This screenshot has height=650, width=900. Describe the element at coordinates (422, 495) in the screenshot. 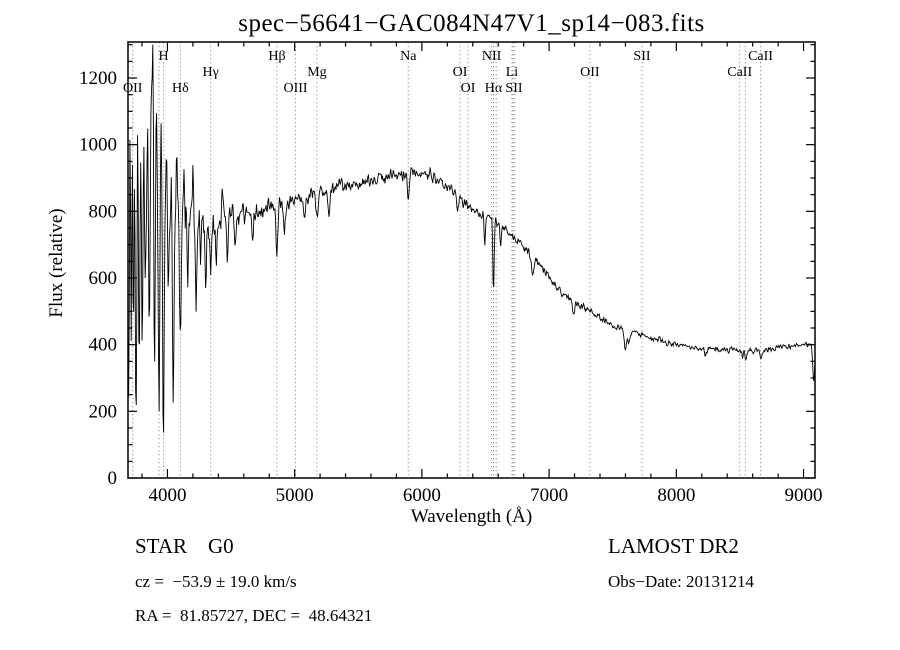

I see `x-tick-label: 6000` at that location.